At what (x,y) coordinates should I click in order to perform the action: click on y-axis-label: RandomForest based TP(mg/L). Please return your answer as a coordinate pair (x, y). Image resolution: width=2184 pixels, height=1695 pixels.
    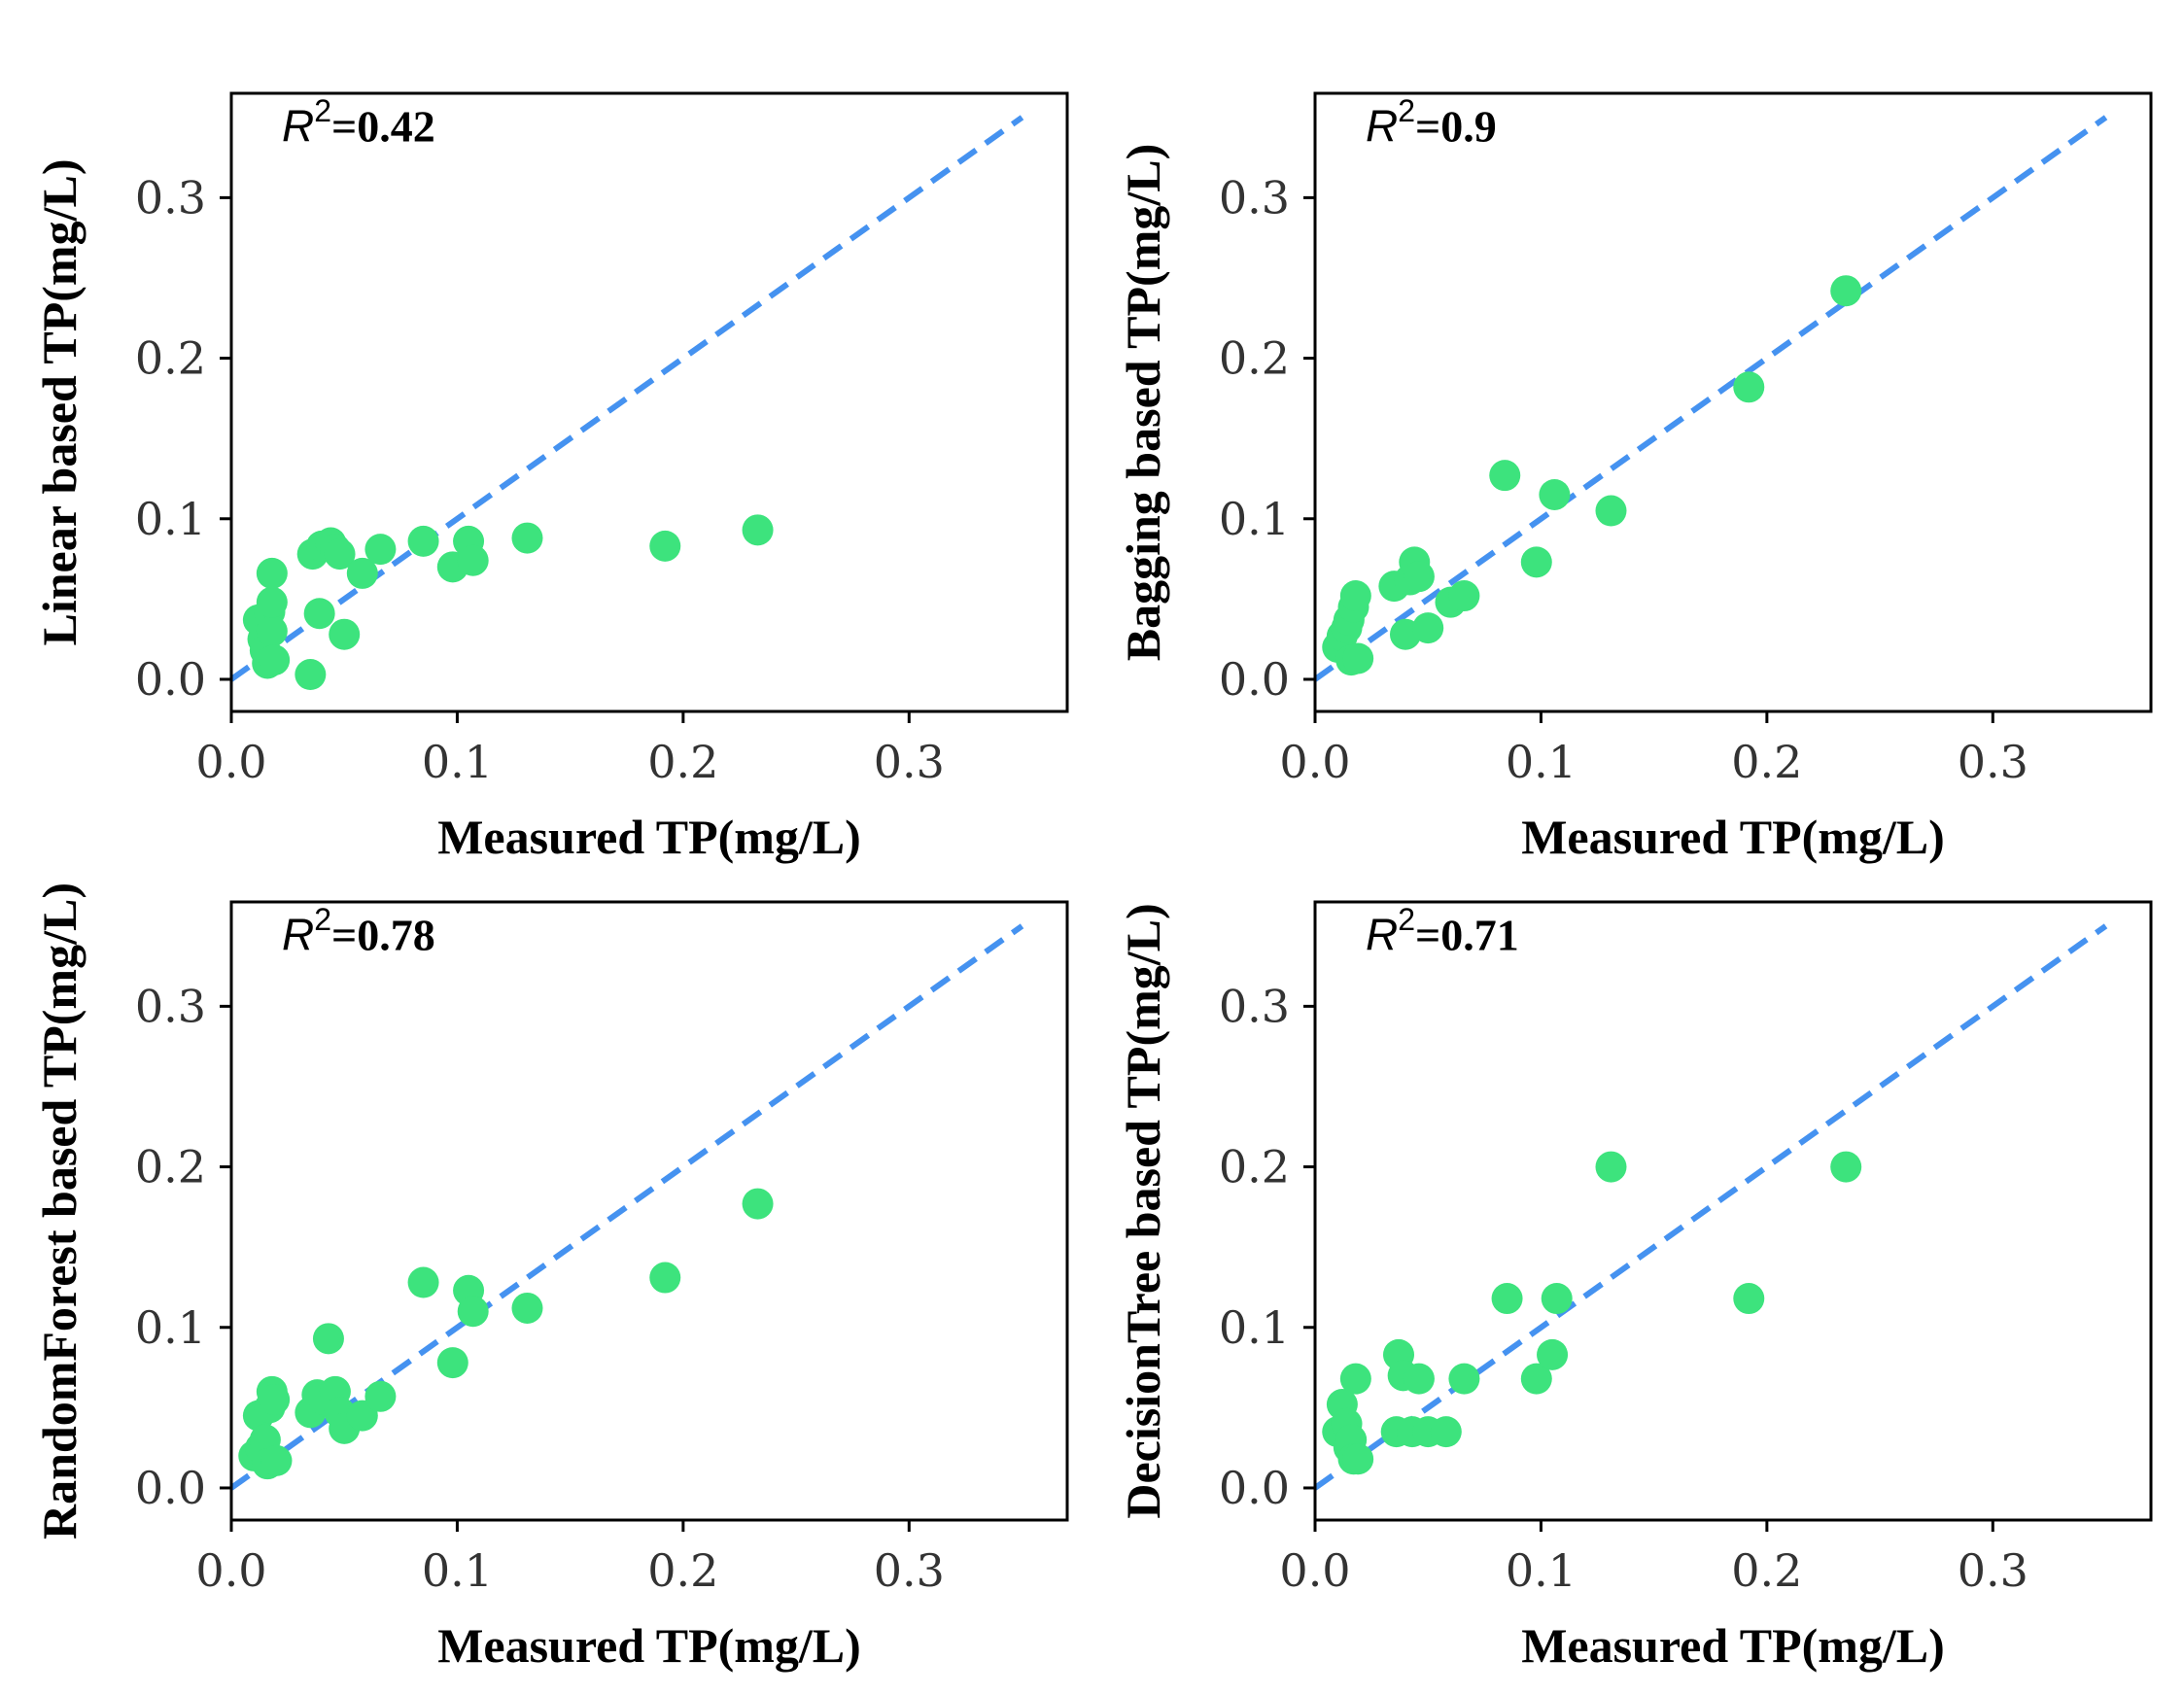
    Looking at the image, I should click on (59, 1210).